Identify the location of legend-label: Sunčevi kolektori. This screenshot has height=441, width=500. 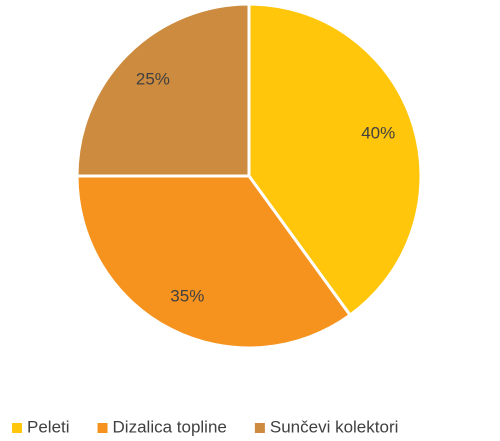
(334, 426).